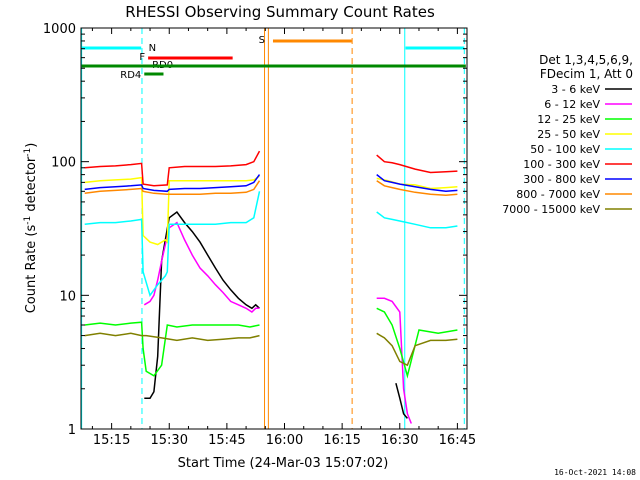  Describe the element at coordinates (572, 104) in the screenshot. I see `legend-label: 6 - 12 keV` at that location.